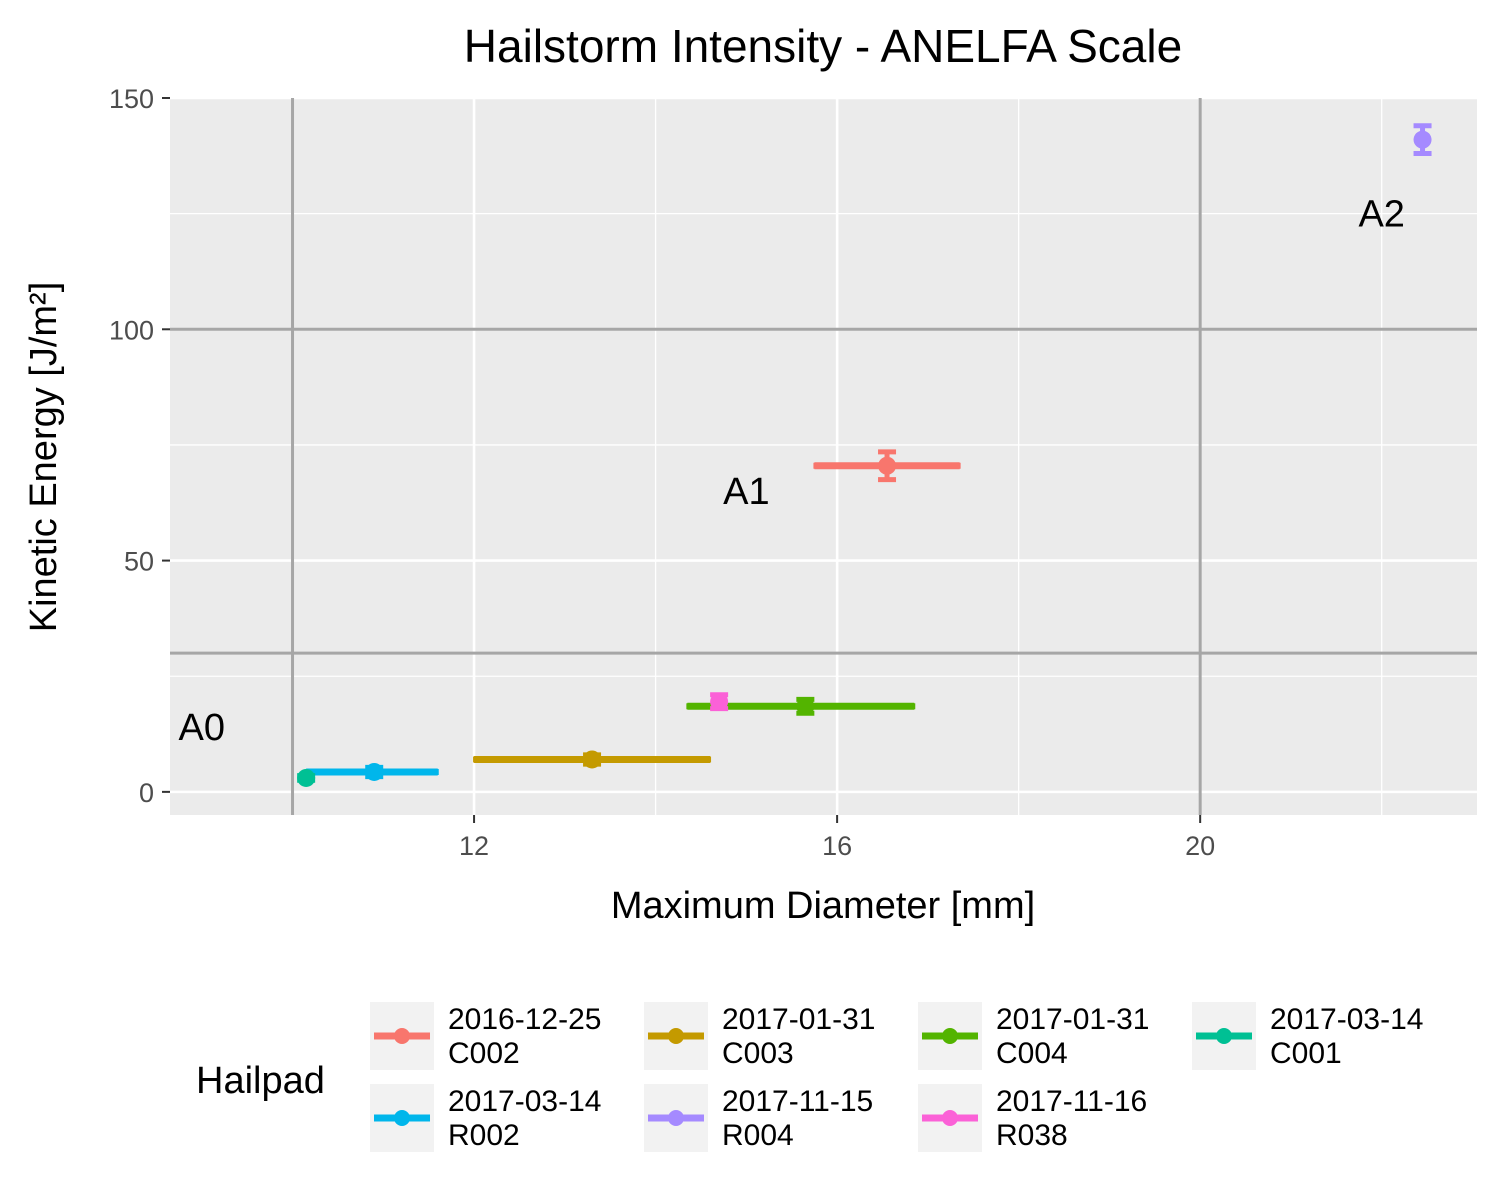 The image size is (1500, 1200). Describe the element at coordinates (1346, 1036) in the screenshot. I see `legend-label: 2017-03-14 C001` at that location.